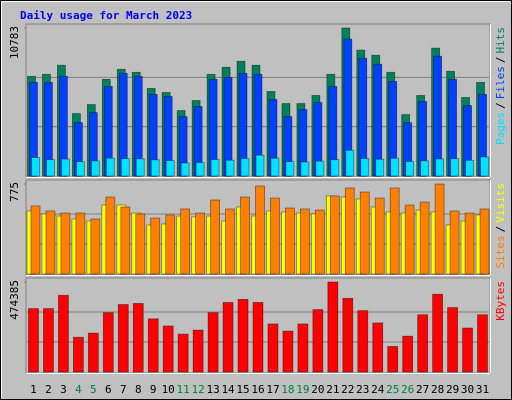  I want to click on x-tick-label: 8, so click(138, 389).